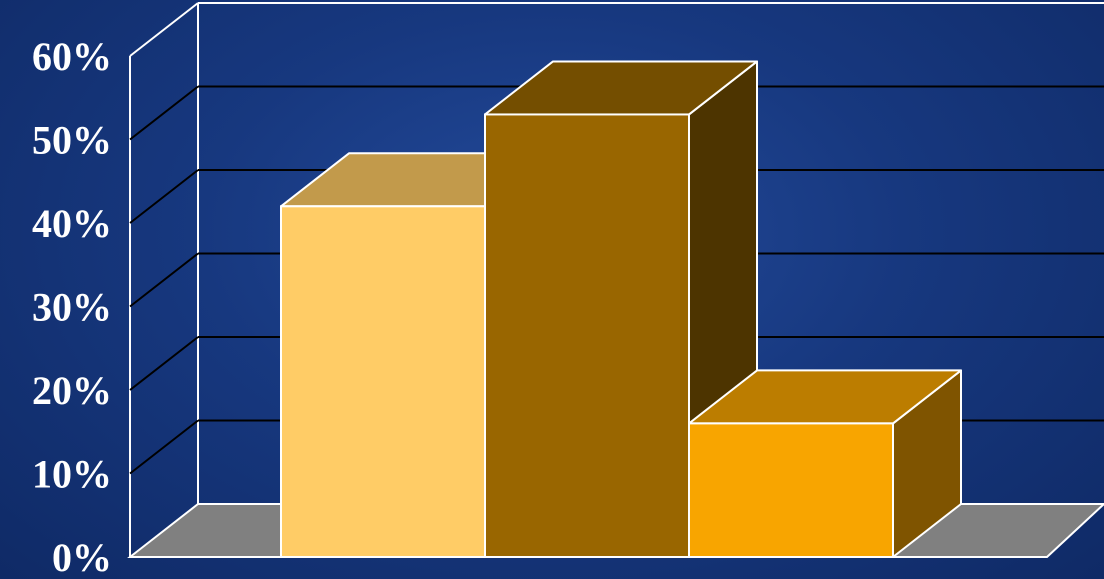 The height and width of the screenshot is (579, 1104). I want to click on y-tick-label: 40%, so click(72, 223).